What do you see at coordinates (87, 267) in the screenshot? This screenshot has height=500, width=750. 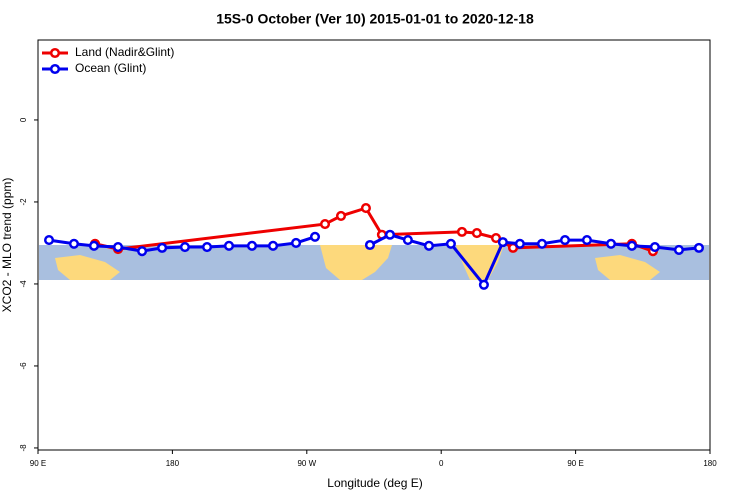 I see `australia-west` at bounding box center [87, 267].